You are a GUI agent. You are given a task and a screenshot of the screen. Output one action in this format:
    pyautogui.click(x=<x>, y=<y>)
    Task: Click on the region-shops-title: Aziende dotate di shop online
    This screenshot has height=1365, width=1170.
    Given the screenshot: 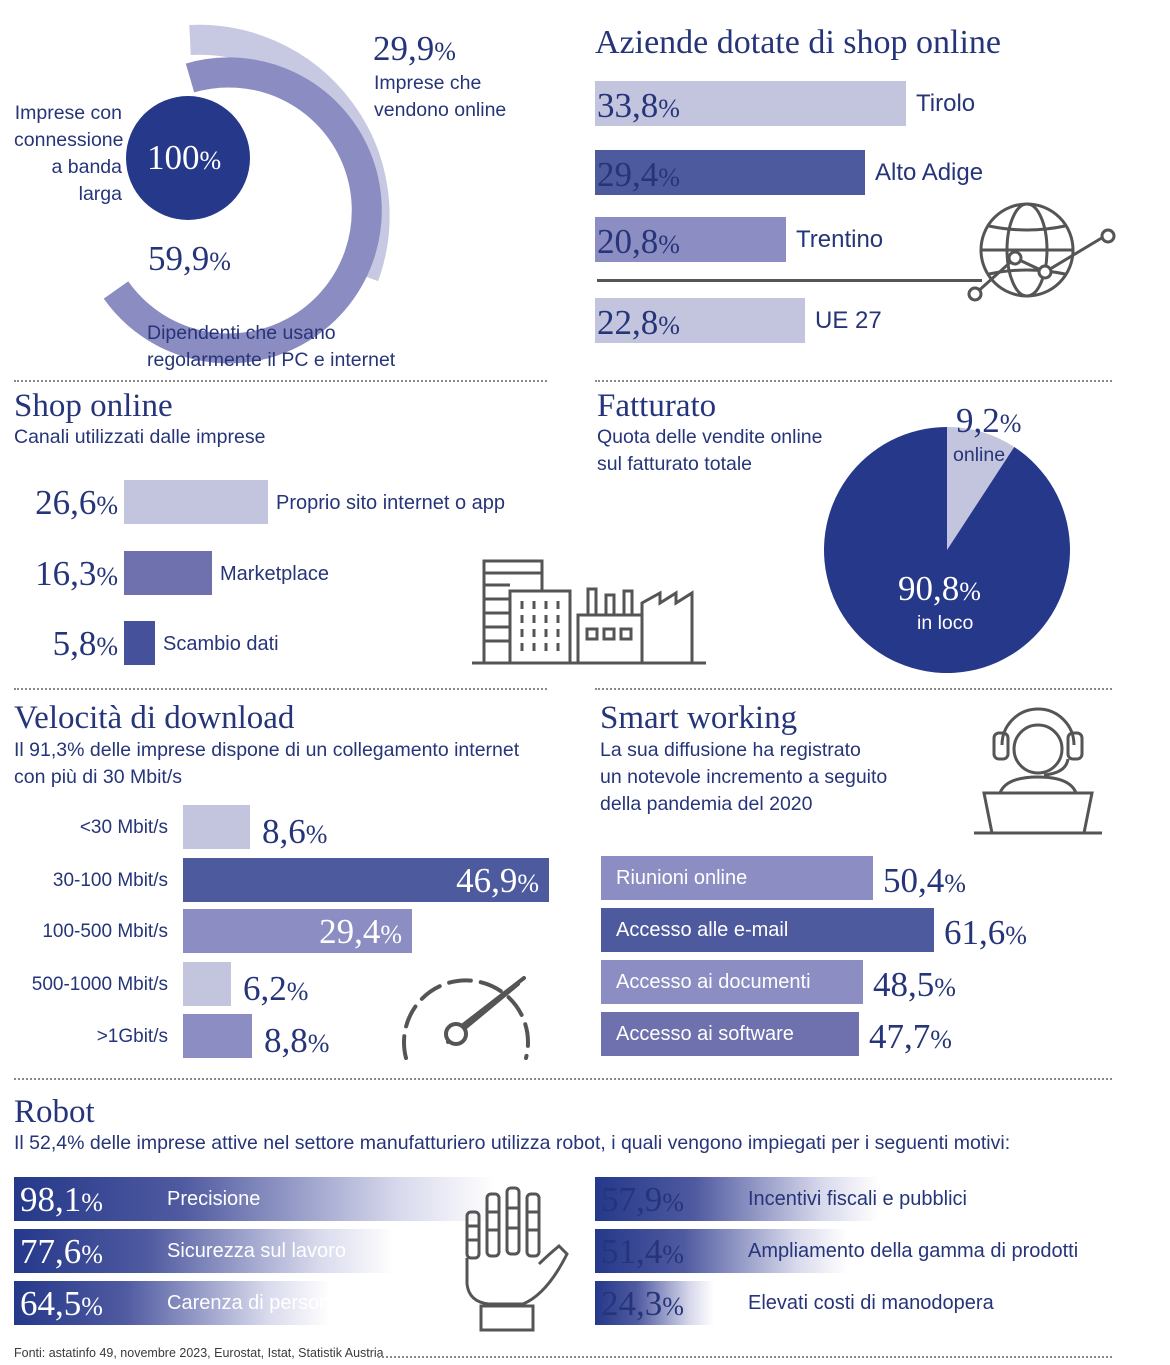 What is the action you would take?
    pyautogui.click(x=798, y=42)
    